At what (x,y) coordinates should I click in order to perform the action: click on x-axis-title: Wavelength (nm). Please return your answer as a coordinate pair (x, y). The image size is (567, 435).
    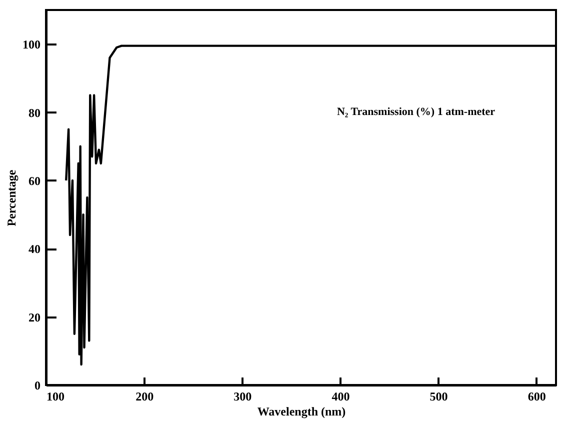
    Looking at the image, I should click on (301, 411).